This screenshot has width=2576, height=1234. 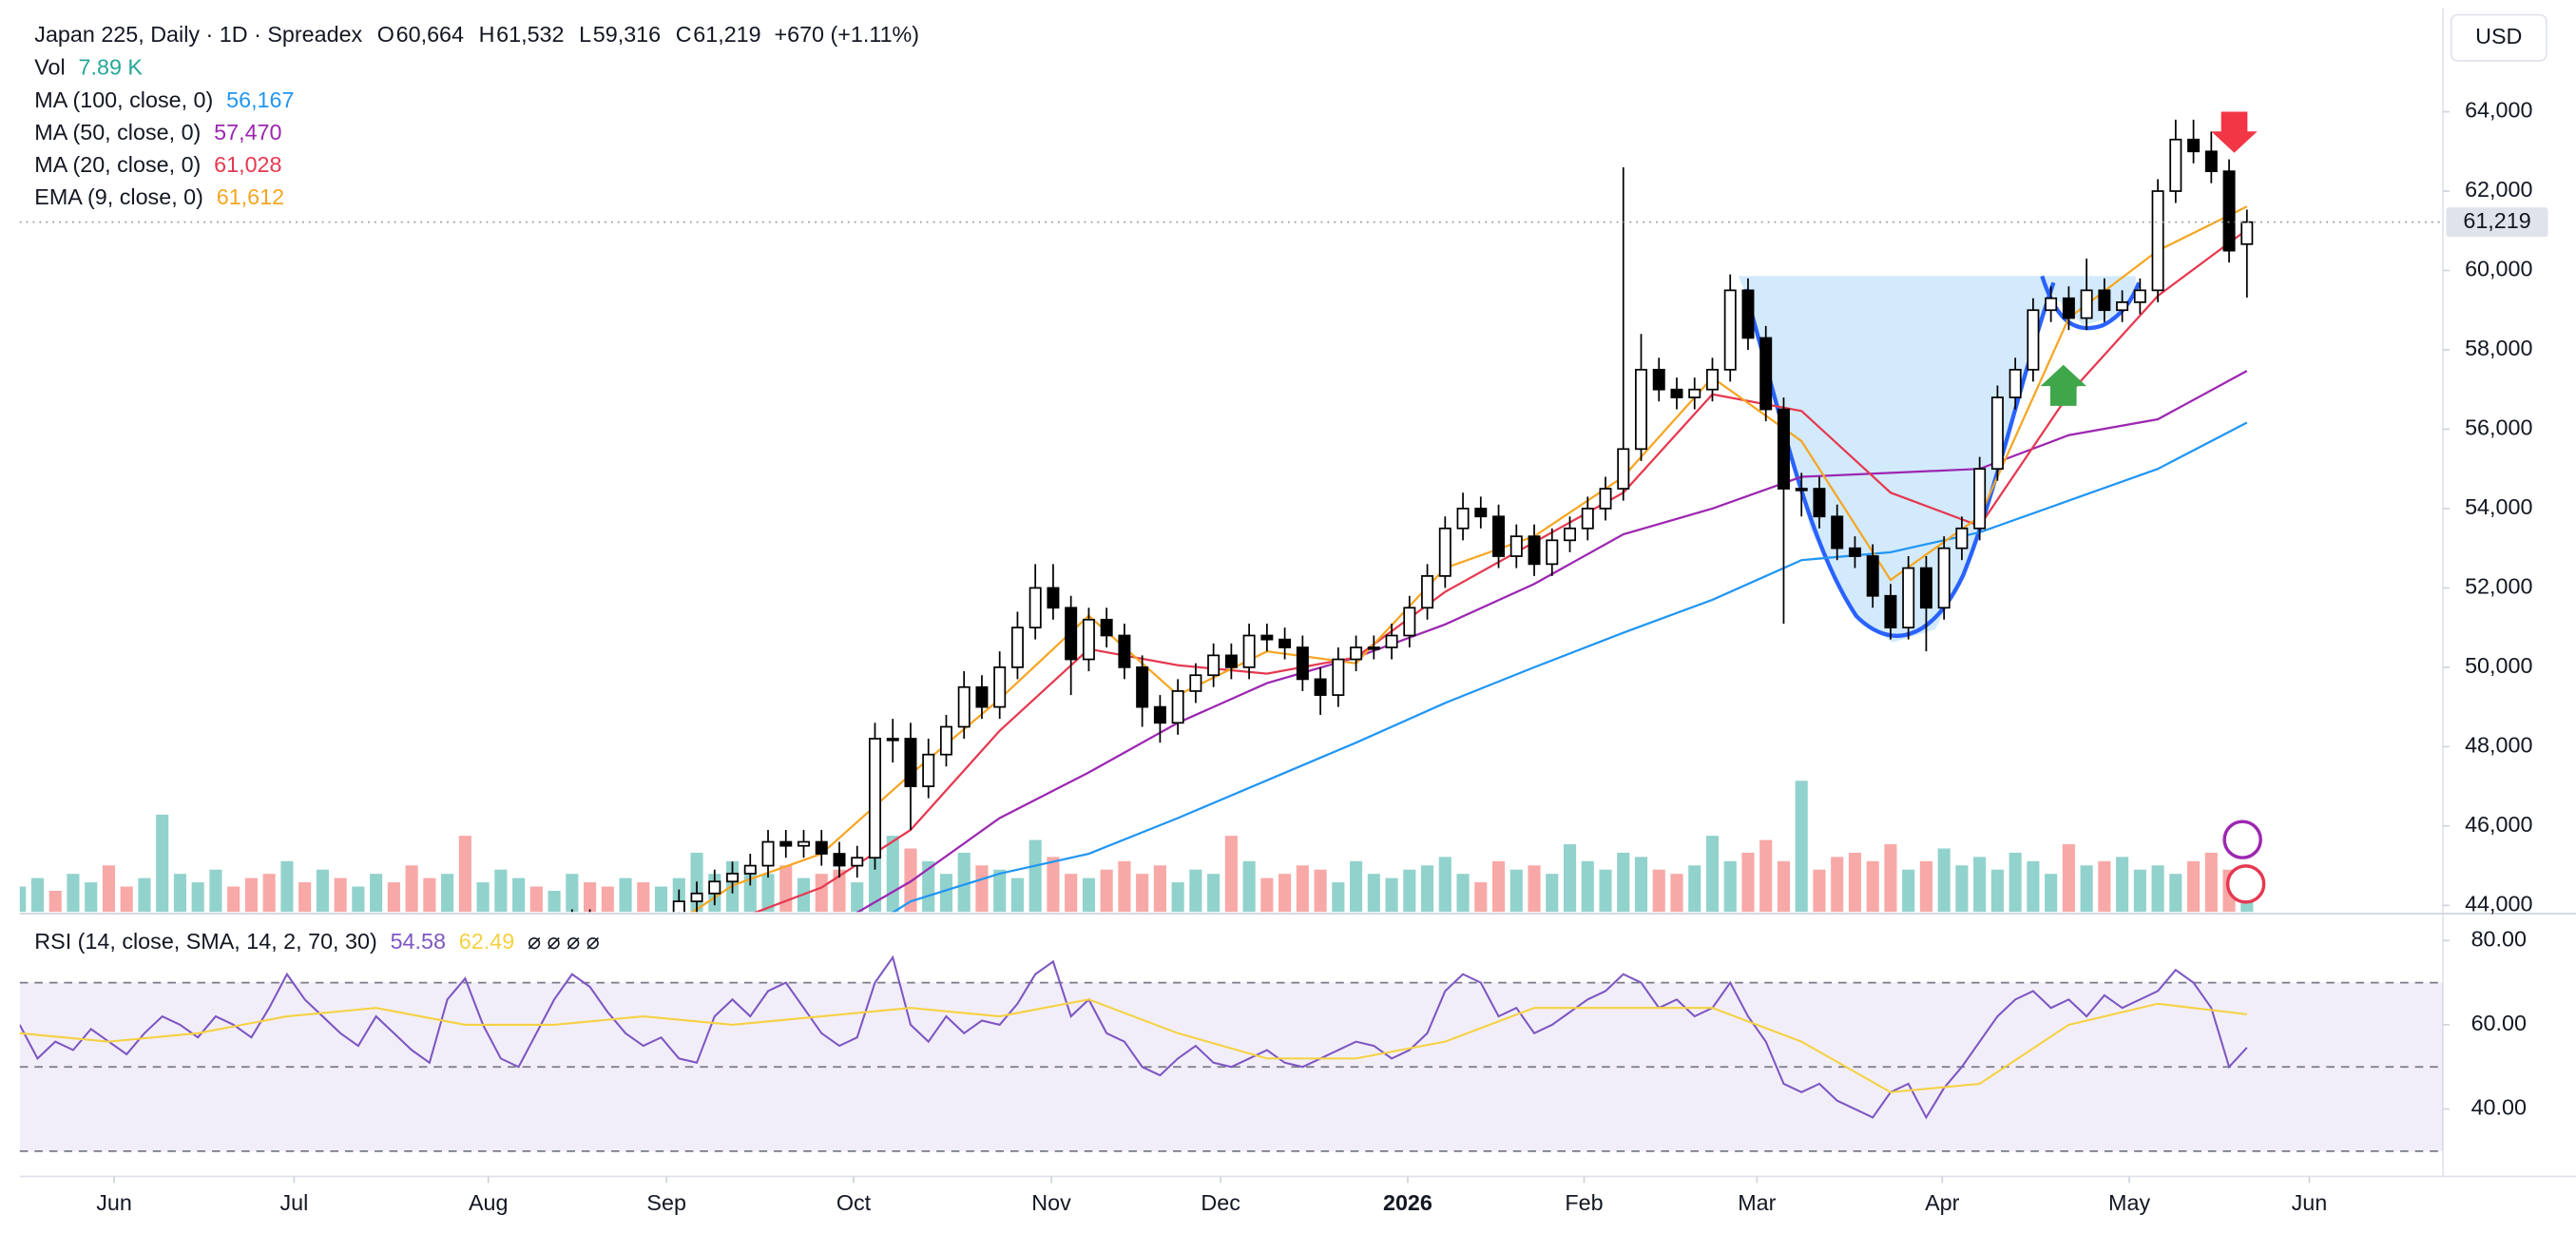 What do you see at coordinates (2245, 884) in the screenshot?
I see `flag-icon` at bounding box center [2245, 884].